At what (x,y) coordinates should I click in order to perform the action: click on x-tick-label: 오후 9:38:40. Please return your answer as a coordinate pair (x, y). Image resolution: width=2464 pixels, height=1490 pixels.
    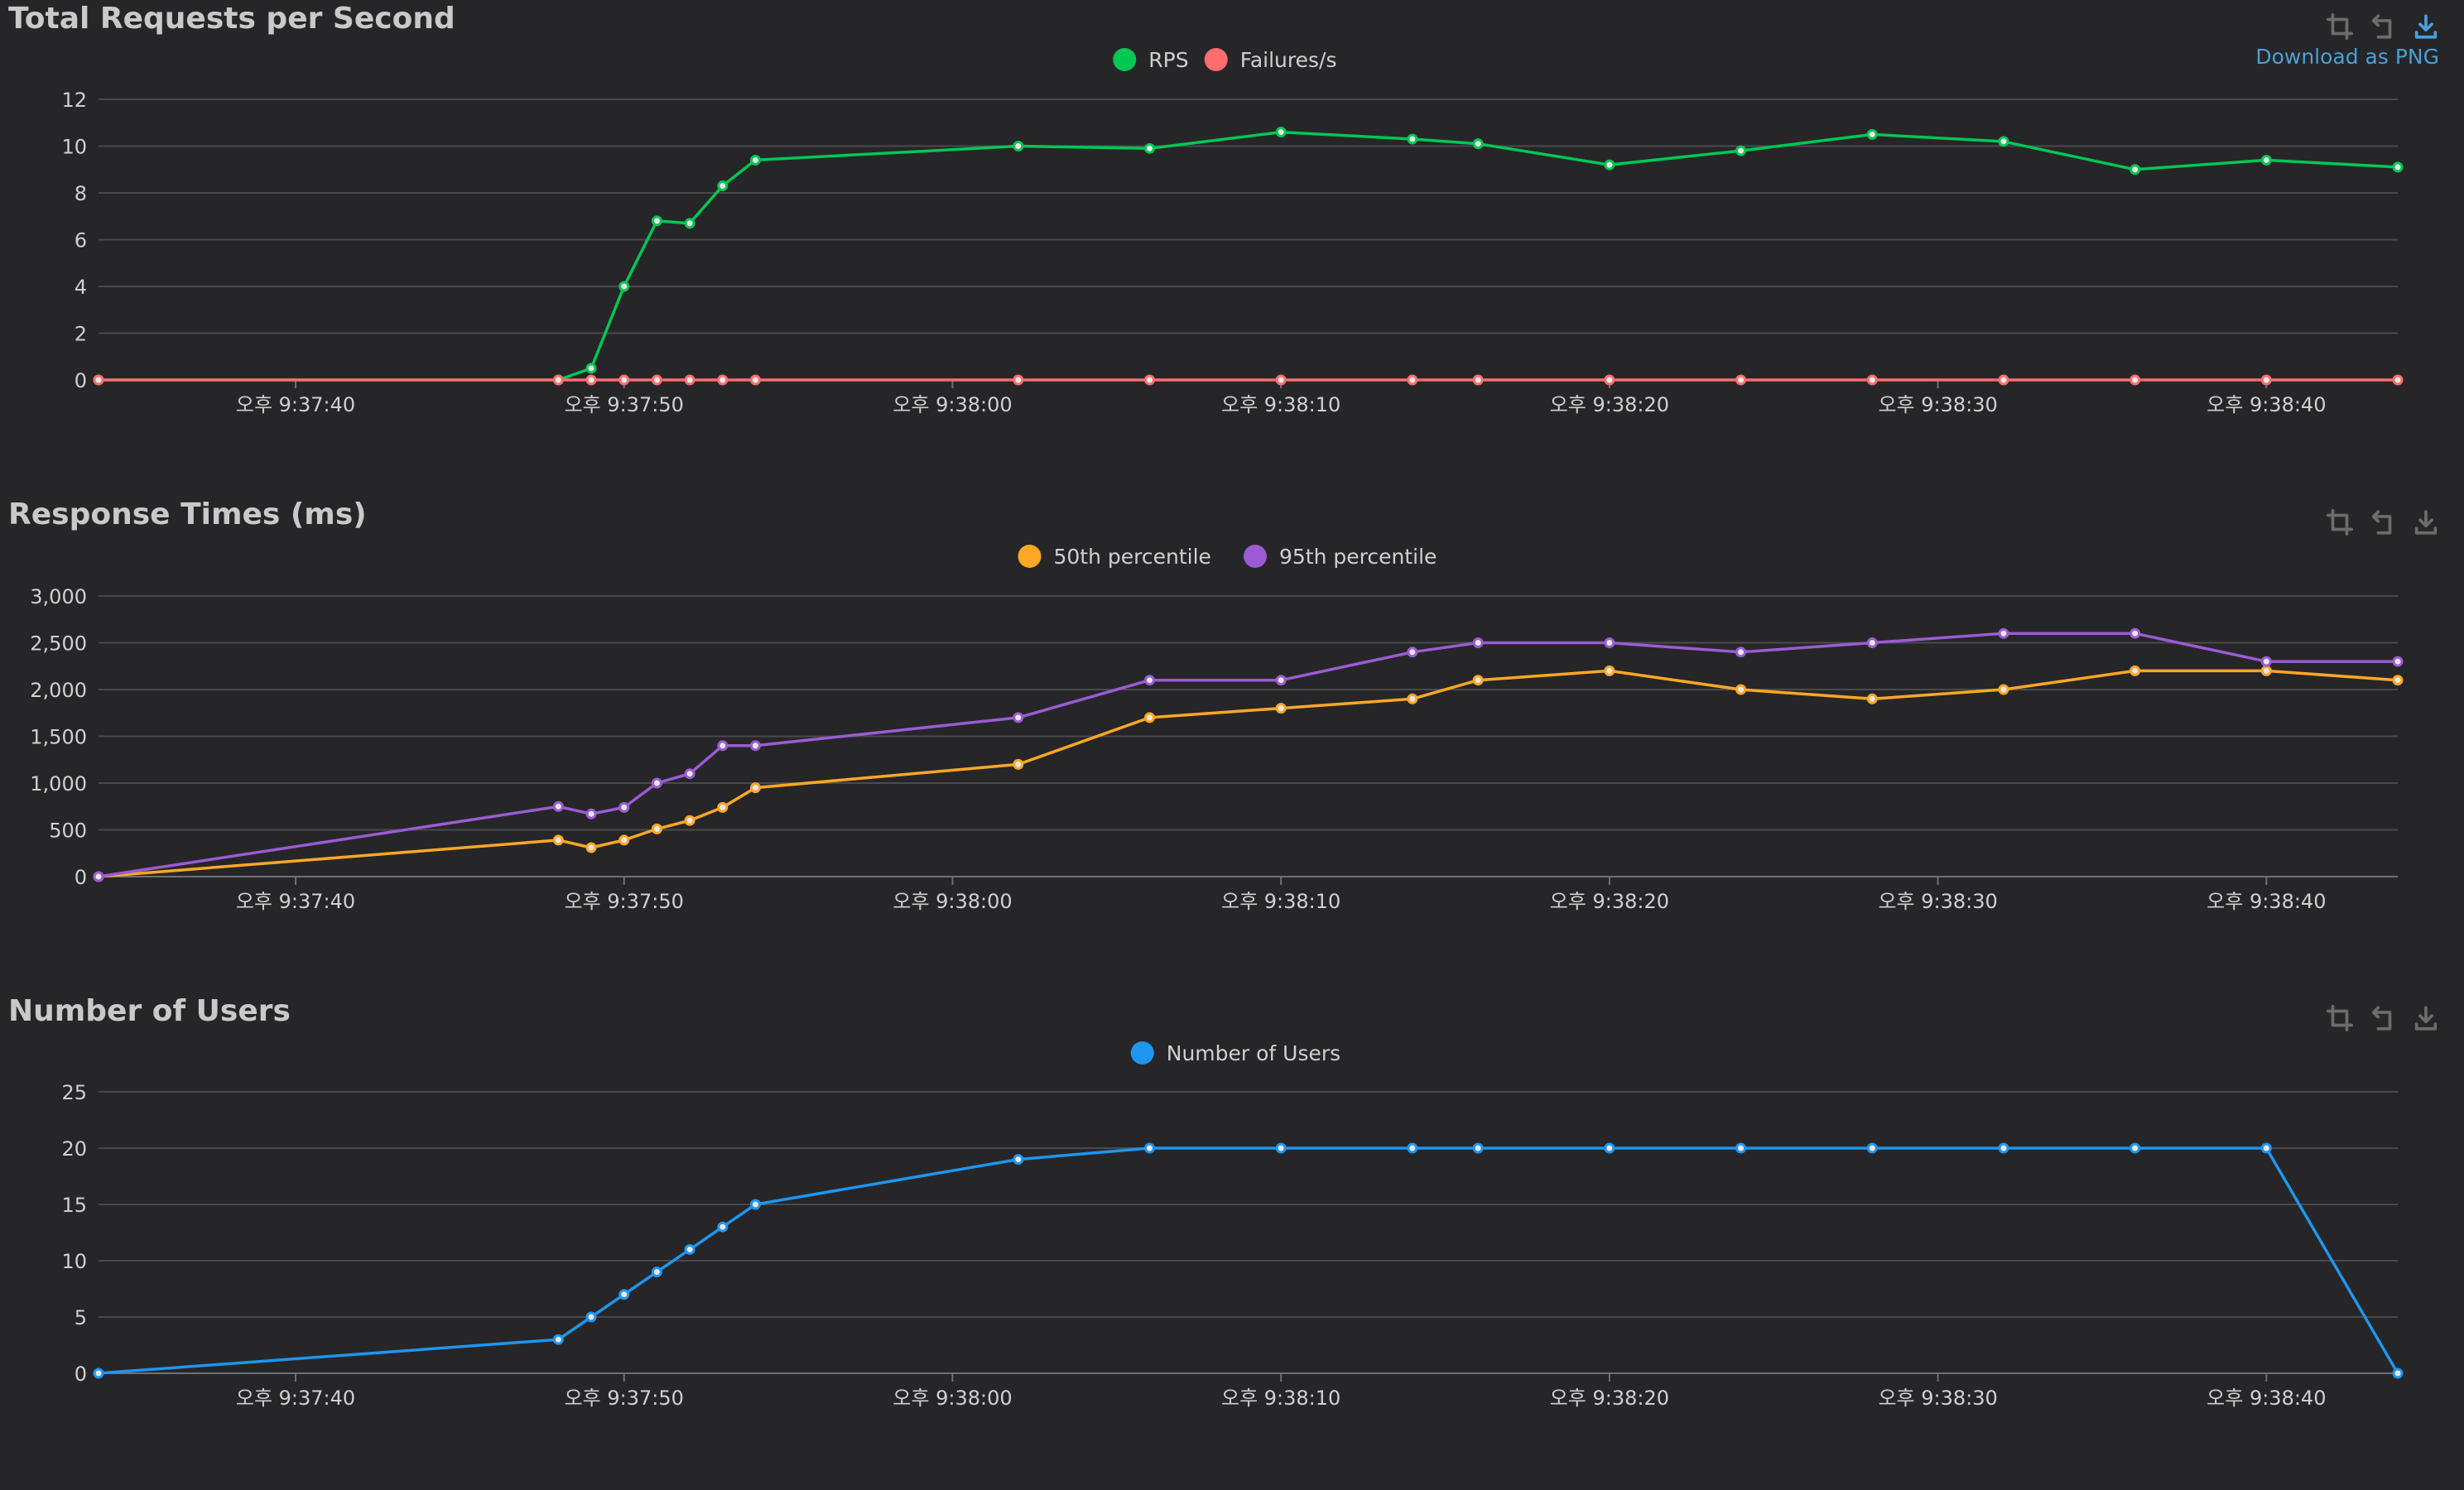
    Looking at the image, I should click on (2267, 1398).